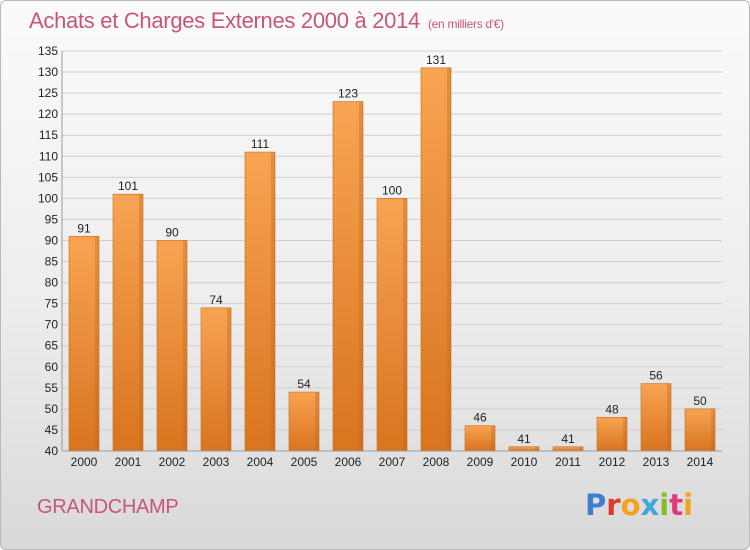 The height and width of the screenshot is (550, 750). Describe the element at coordinates (216, 300) in the screenshot. I see `data-label: 74` at that location.